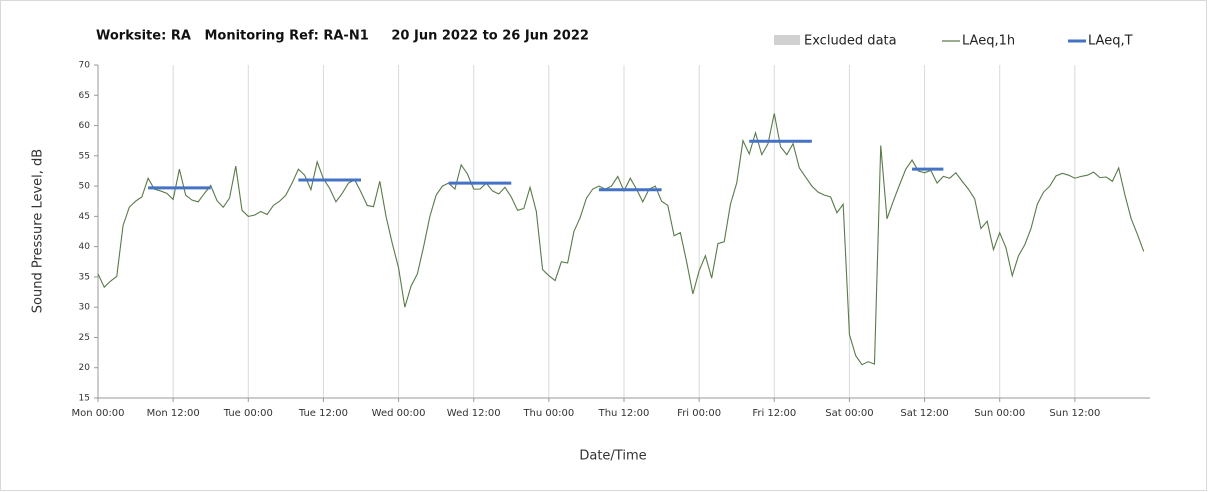 Image resolution: width=1208 pixels, height=492 pixels. I want to click on y-tick-label: 20, so click(85, 368).